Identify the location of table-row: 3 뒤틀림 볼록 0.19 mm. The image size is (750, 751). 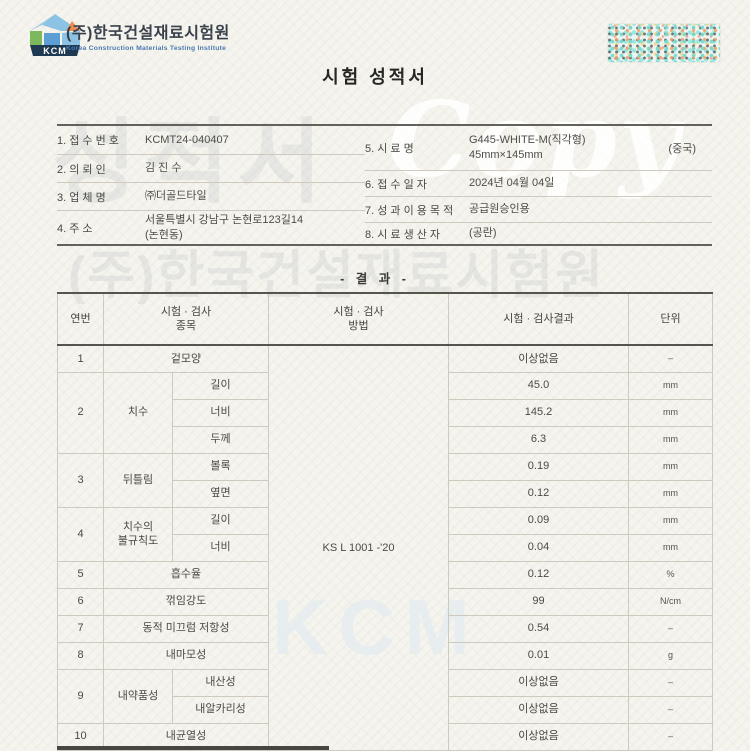
(385, 480).